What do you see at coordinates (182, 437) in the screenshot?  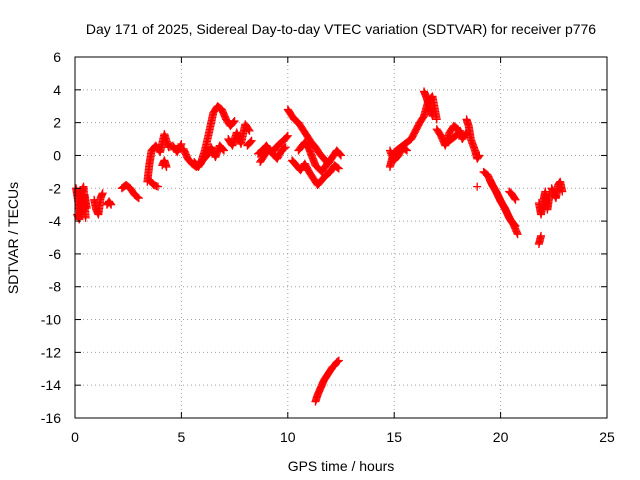 I see `x-tick-label: 5` at bounding box center [182, 437].